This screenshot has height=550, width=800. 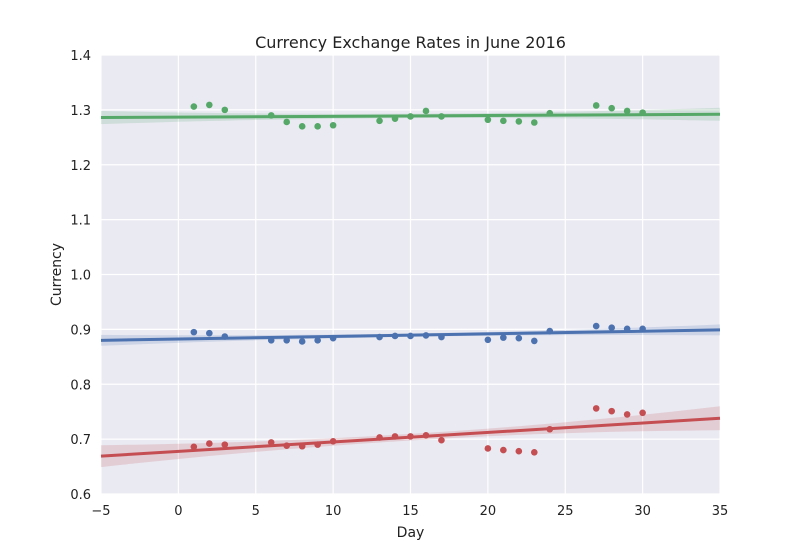 I want to click on y-tick-label: 1.2, so click(x=80, y=166).